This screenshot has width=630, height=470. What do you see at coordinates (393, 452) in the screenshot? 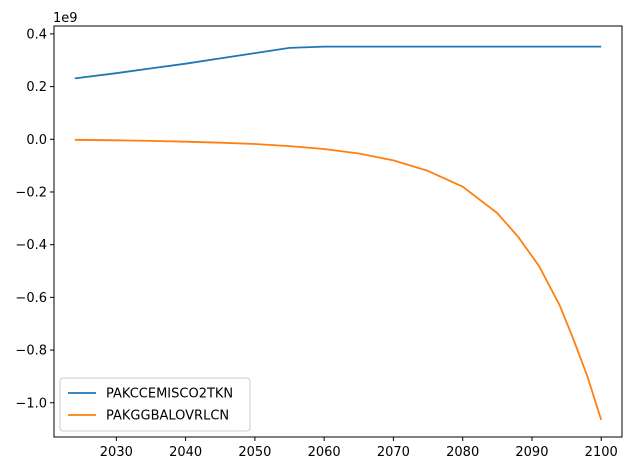
I see `x-tick-label: 2070` at bounding box center [393, 452].